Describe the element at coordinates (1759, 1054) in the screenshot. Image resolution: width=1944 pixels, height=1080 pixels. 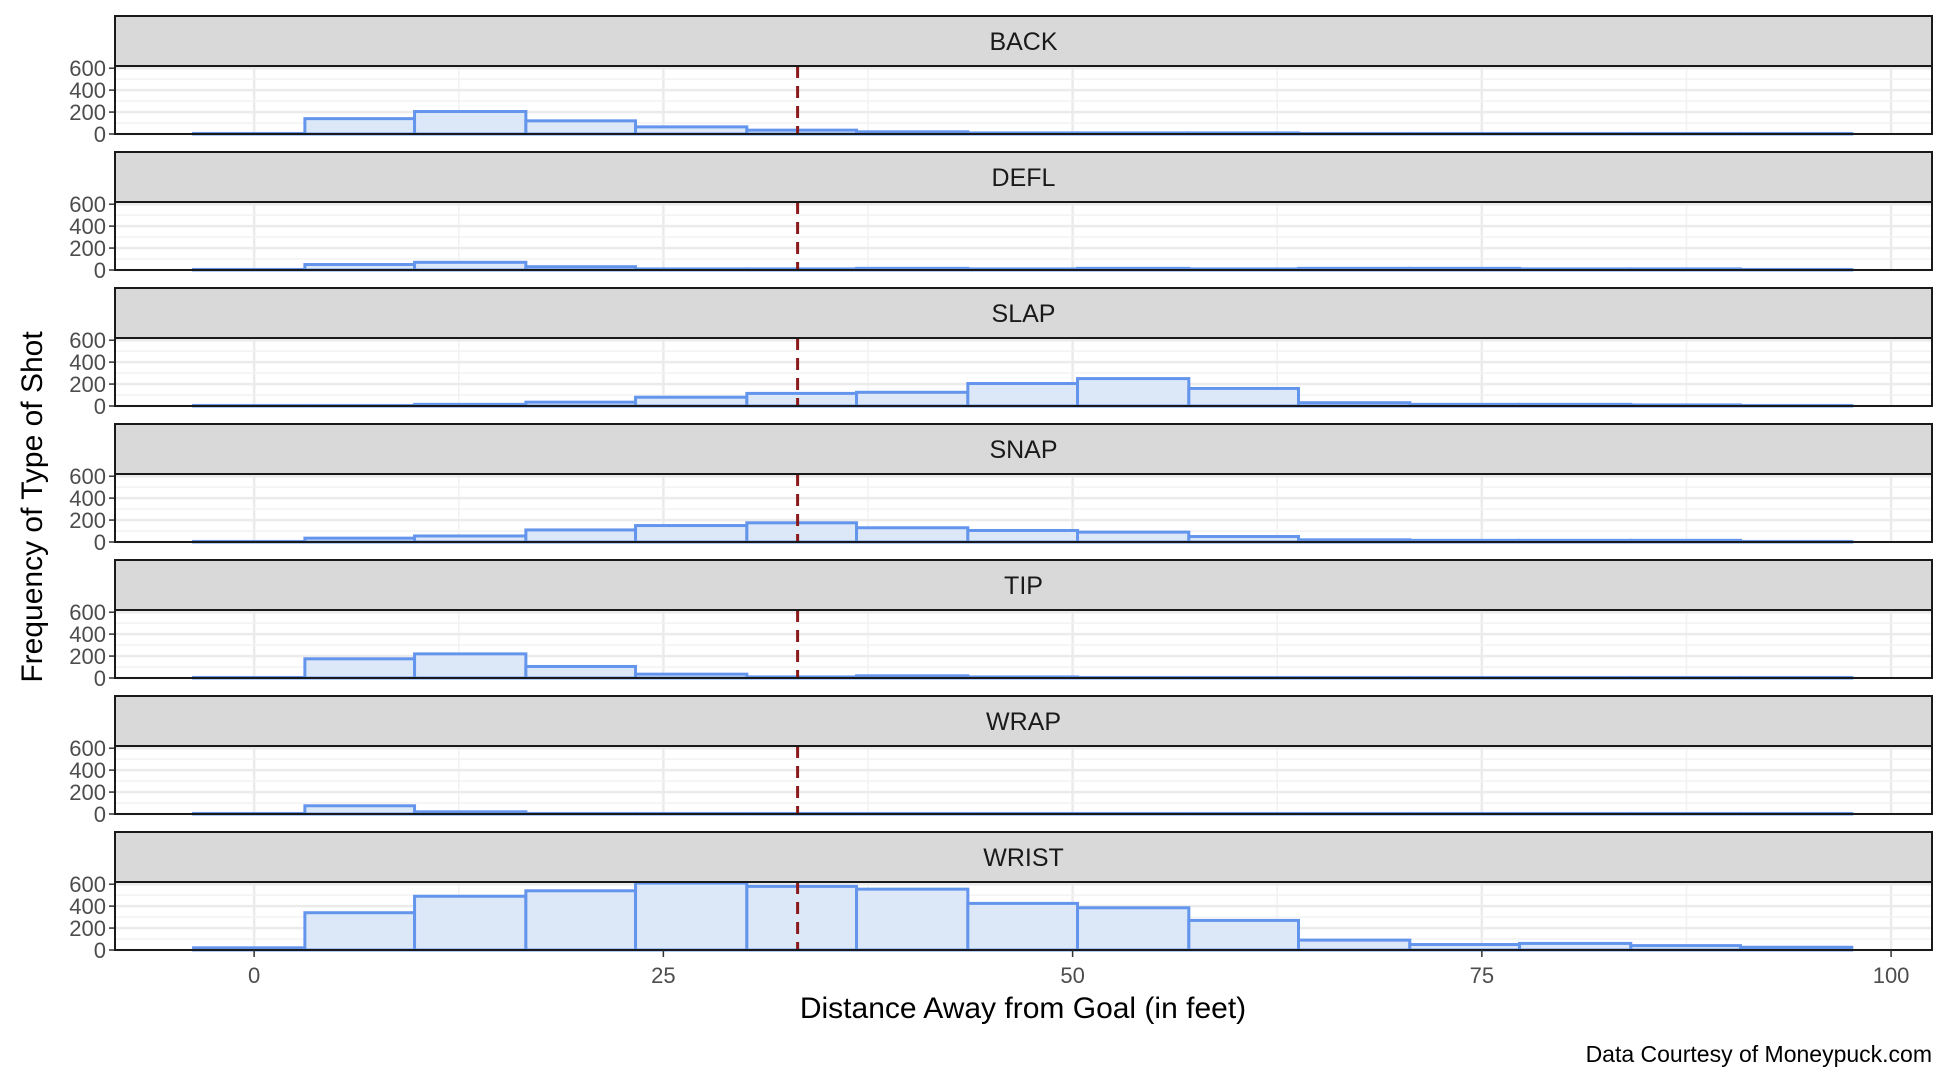
I see `data-source-caption: Data Courtesy of Moneypuck.com` at that location.